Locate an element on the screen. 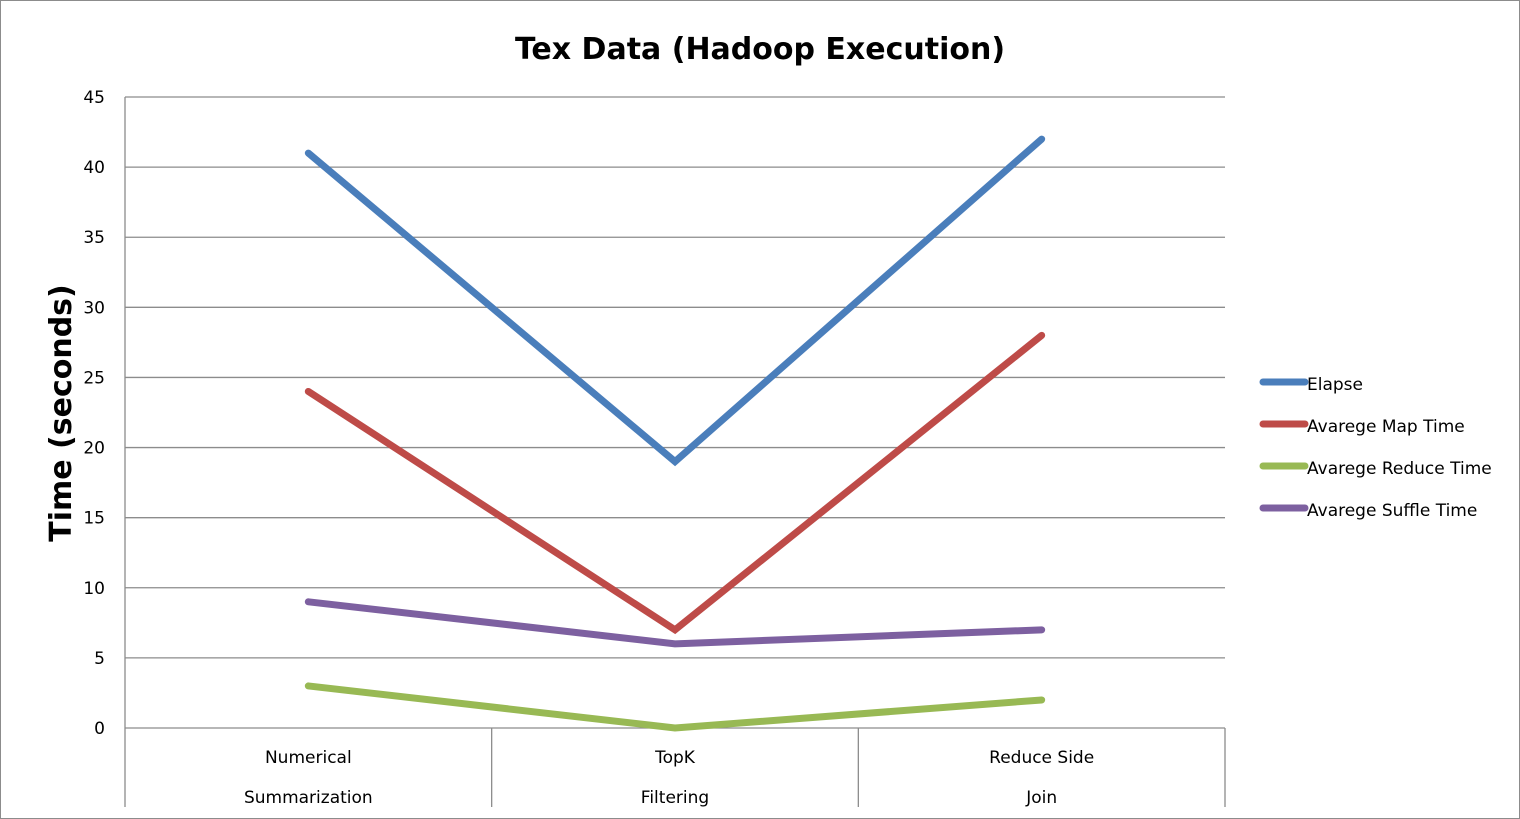  y-tick-label: 20 is located at coordinates (94, 449).